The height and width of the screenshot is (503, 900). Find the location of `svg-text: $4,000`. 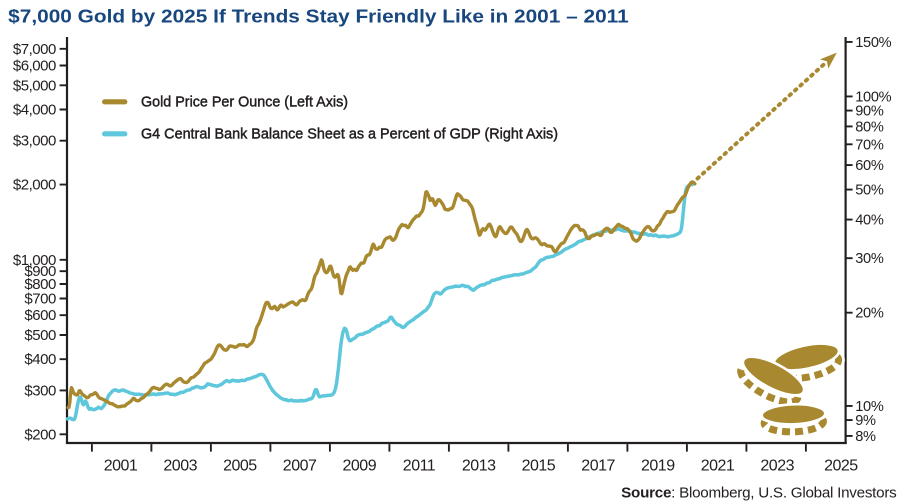

svg-text: $4,000 is located at coordinates (34, 110).